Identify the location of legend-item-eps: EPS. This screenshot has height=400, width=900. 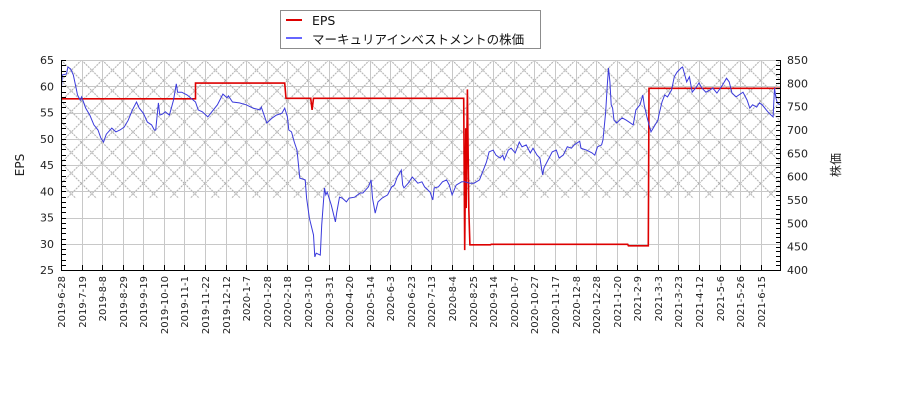
(308, 20).